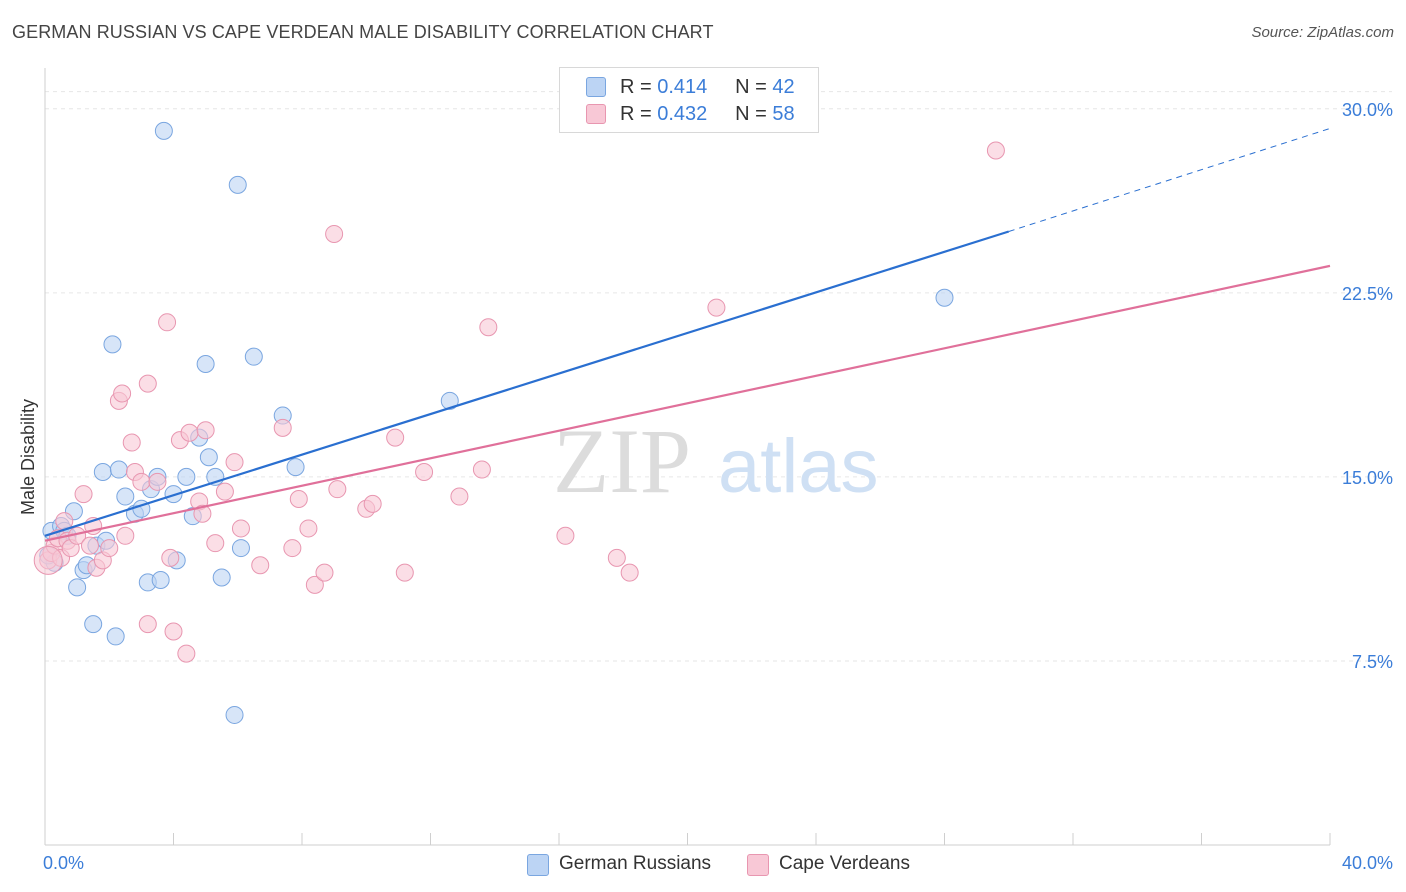 Image resolution: width=1406 pixels, height=892 pixels. What do you see at coordinates (596, 114) in the screenshot?
I see `legend-swatch-pink` at bounding box center [596, 114].